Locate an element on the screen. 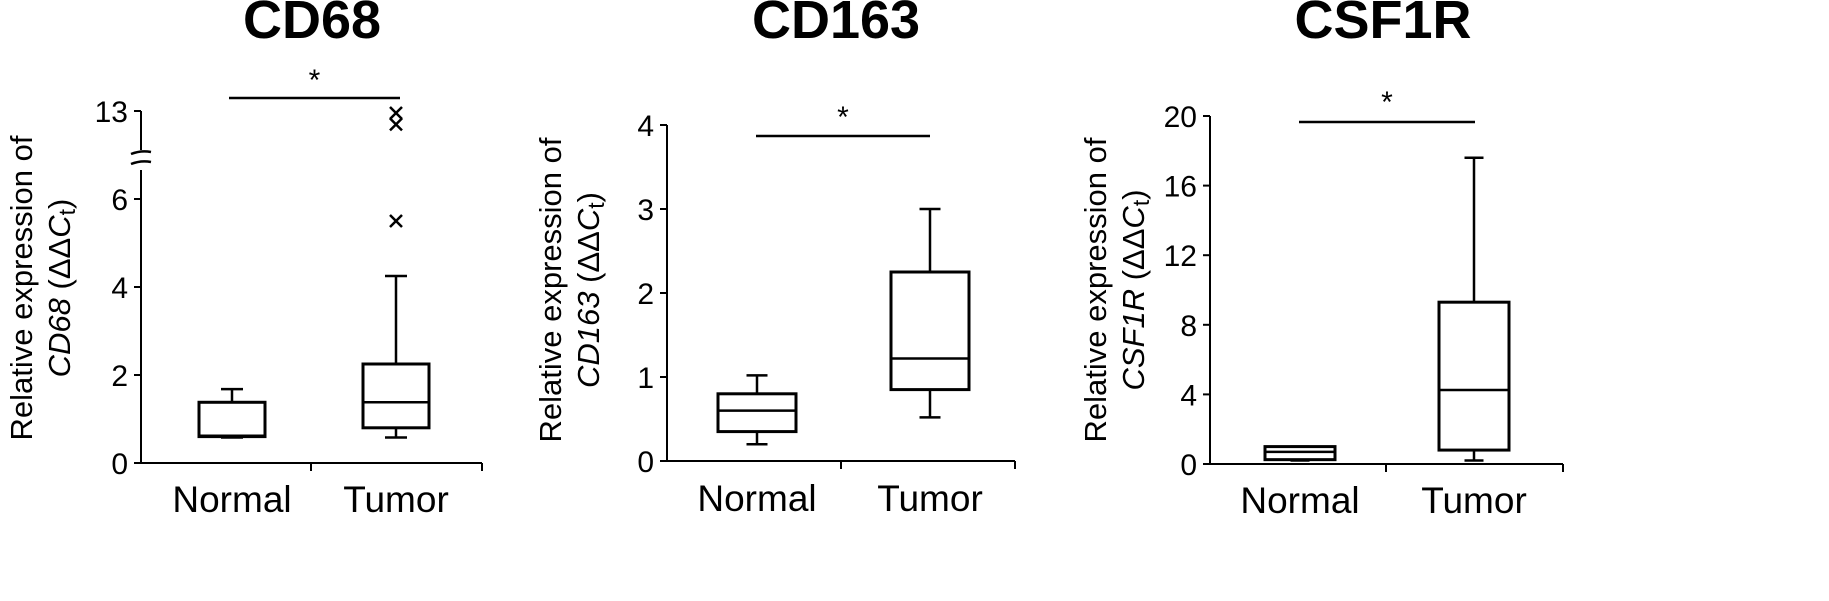 The height and width of the screenshot is (601, 1829). y-tick-label: 12 is located at coordinates (1180, 256).